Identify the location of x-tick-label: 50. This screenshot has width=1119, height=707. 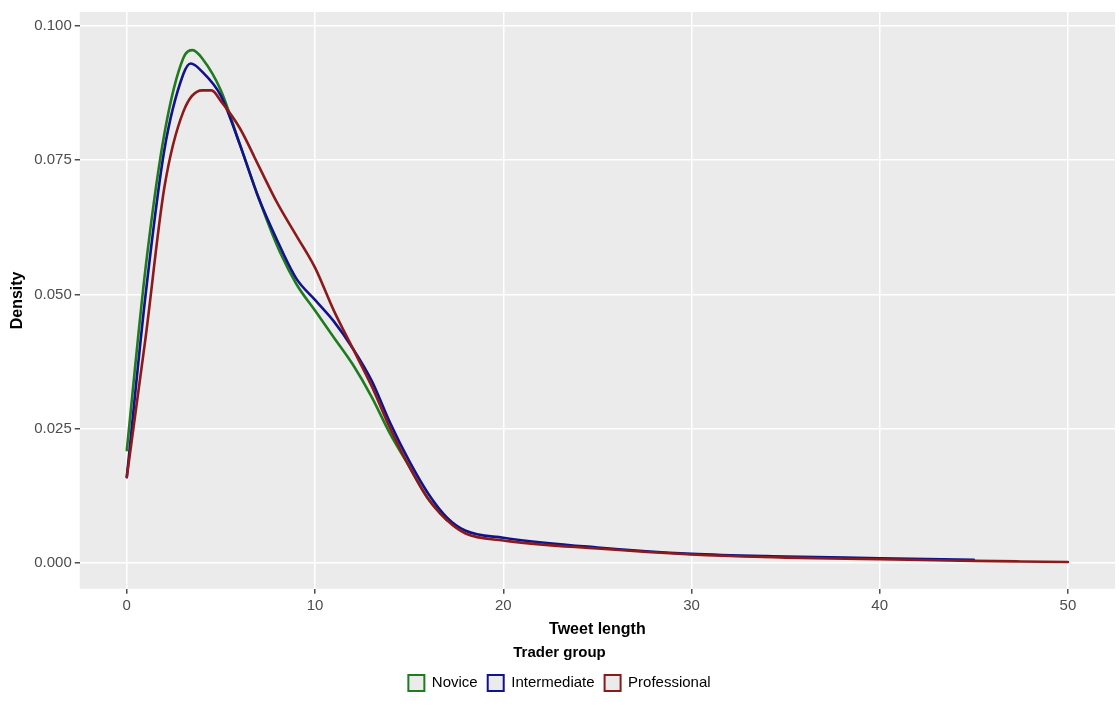
(1068, 604).